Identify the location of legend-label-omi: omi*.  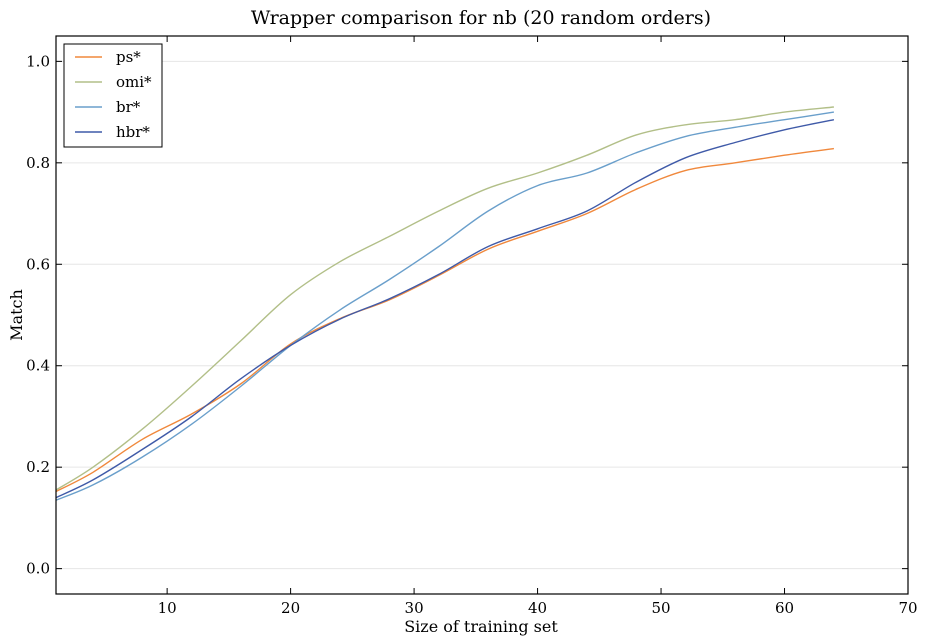
(134, 82).